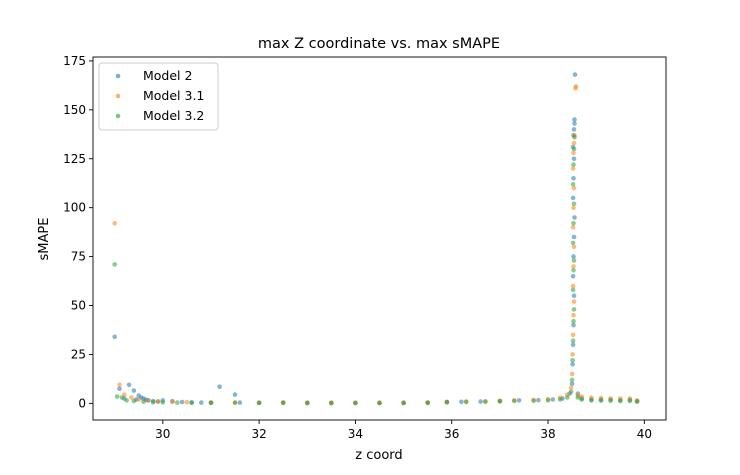  Describe the element at coordinates (74, 208) in the screenshot. I see `y-tick-label-100: 100` at that location.